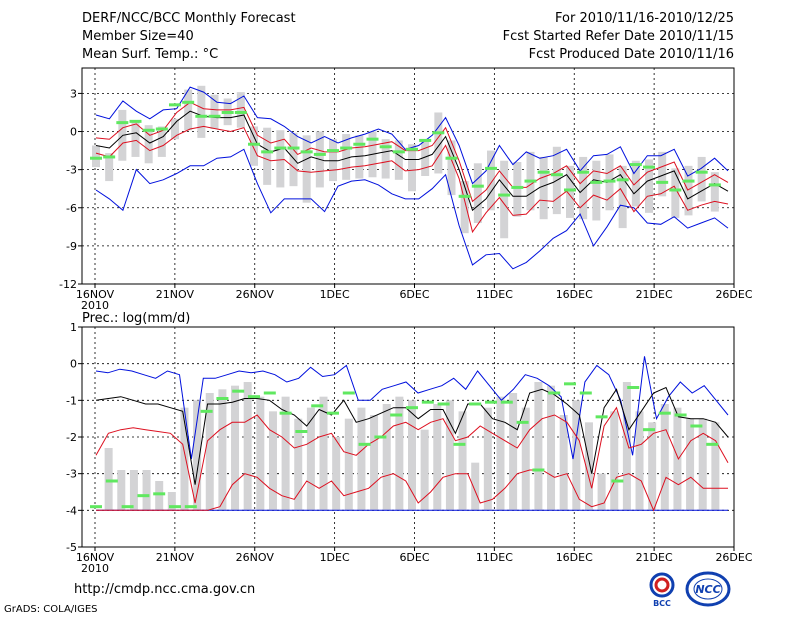 Image resolution: width=800 pixels, height=618 pixels. I want to click on svg-text: NCC, so click(707, 589).